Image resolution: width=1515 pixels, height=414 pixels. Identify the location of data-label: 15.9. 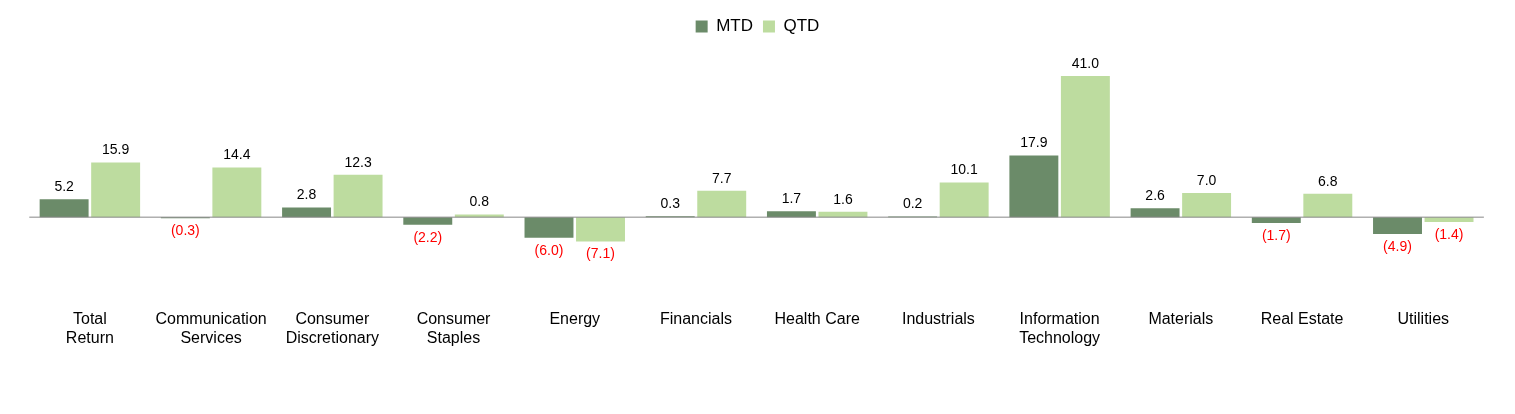
(116, 149).